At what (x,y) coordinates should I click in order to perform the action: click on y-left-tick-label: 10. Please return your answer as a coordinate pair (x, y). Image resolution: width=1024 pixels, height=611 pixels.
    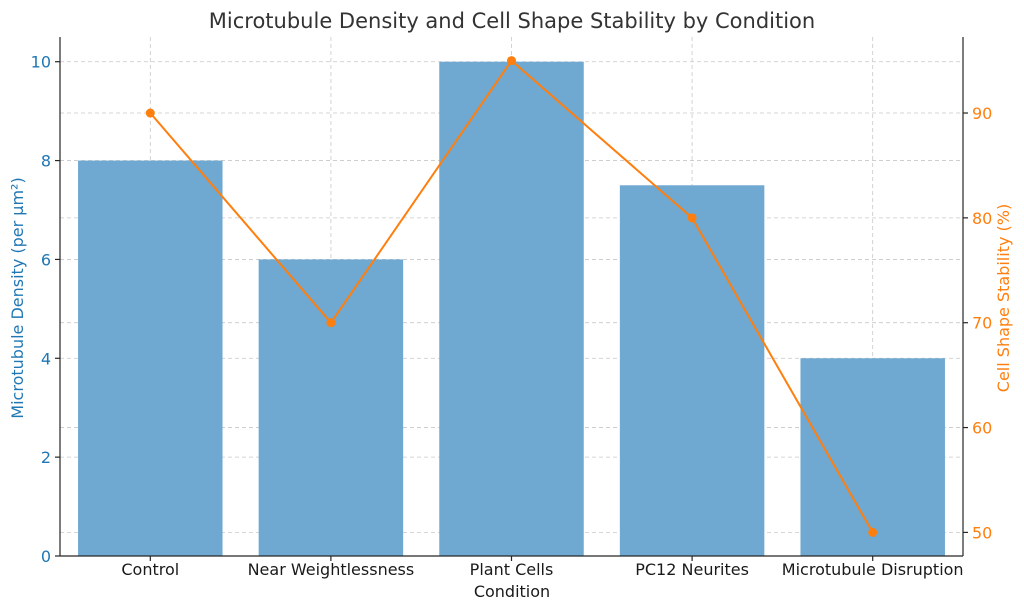
    Looking at the image, I should click on (41, 62).